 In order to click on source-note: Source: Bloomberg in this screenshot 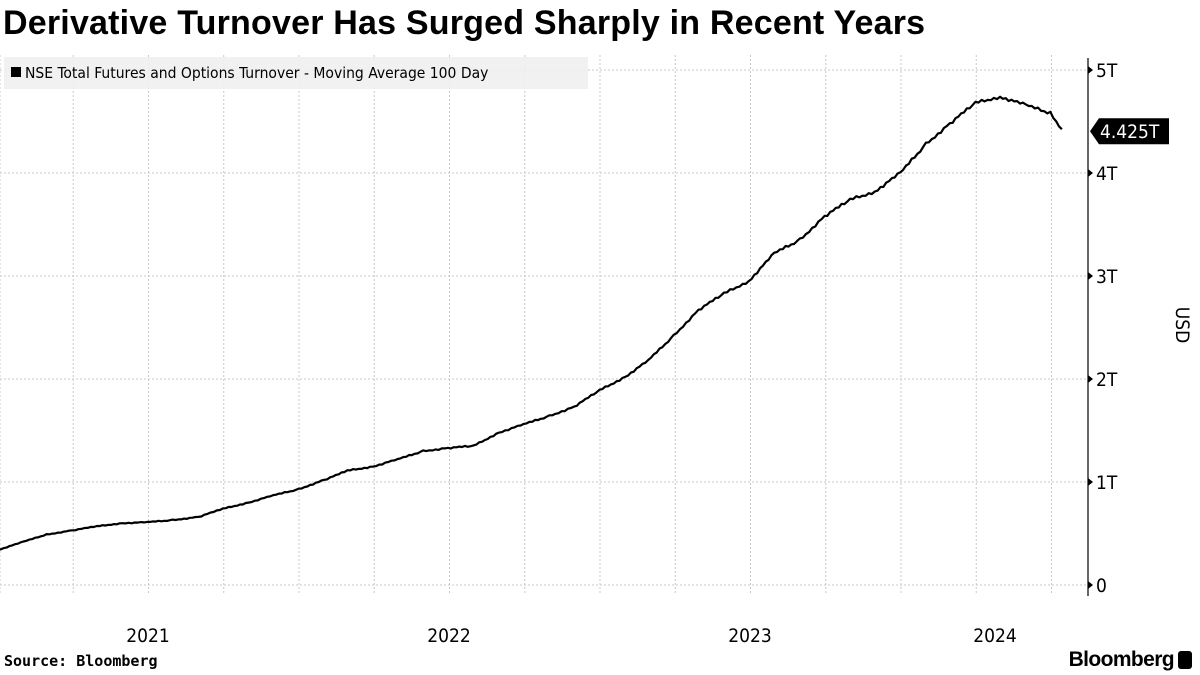, I will do `click(81, 661)`.